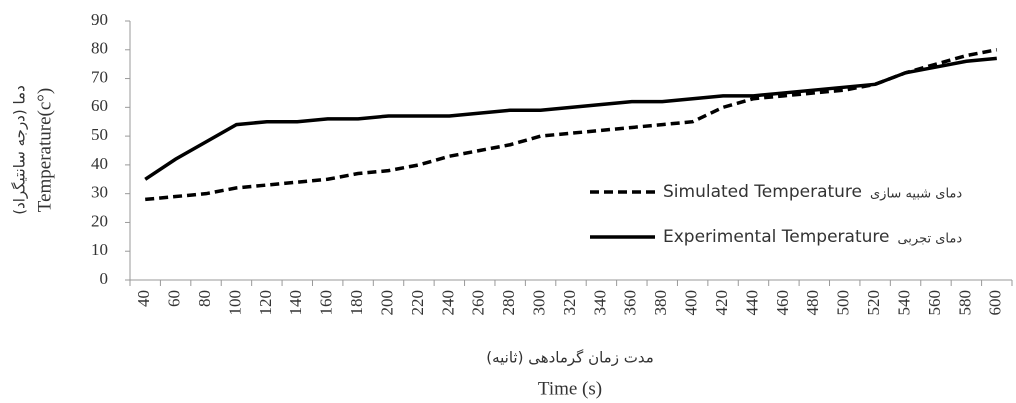  What do you see at coordinates (812, 303) in the screenshot?
I see `x-tick-label: 480` at bounding box center [812, 303].